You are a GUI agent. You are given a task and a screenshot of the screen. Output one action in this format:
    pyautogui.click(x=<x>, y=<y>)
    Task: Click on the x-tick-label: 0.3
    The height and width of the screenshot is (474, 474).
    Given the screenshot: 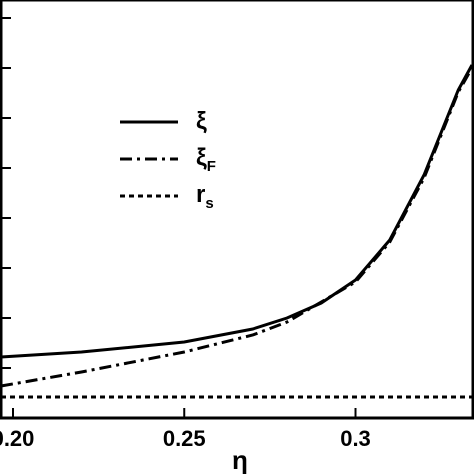 What is the action you would take?
    pyautogui.click(x=355, y=438)
    